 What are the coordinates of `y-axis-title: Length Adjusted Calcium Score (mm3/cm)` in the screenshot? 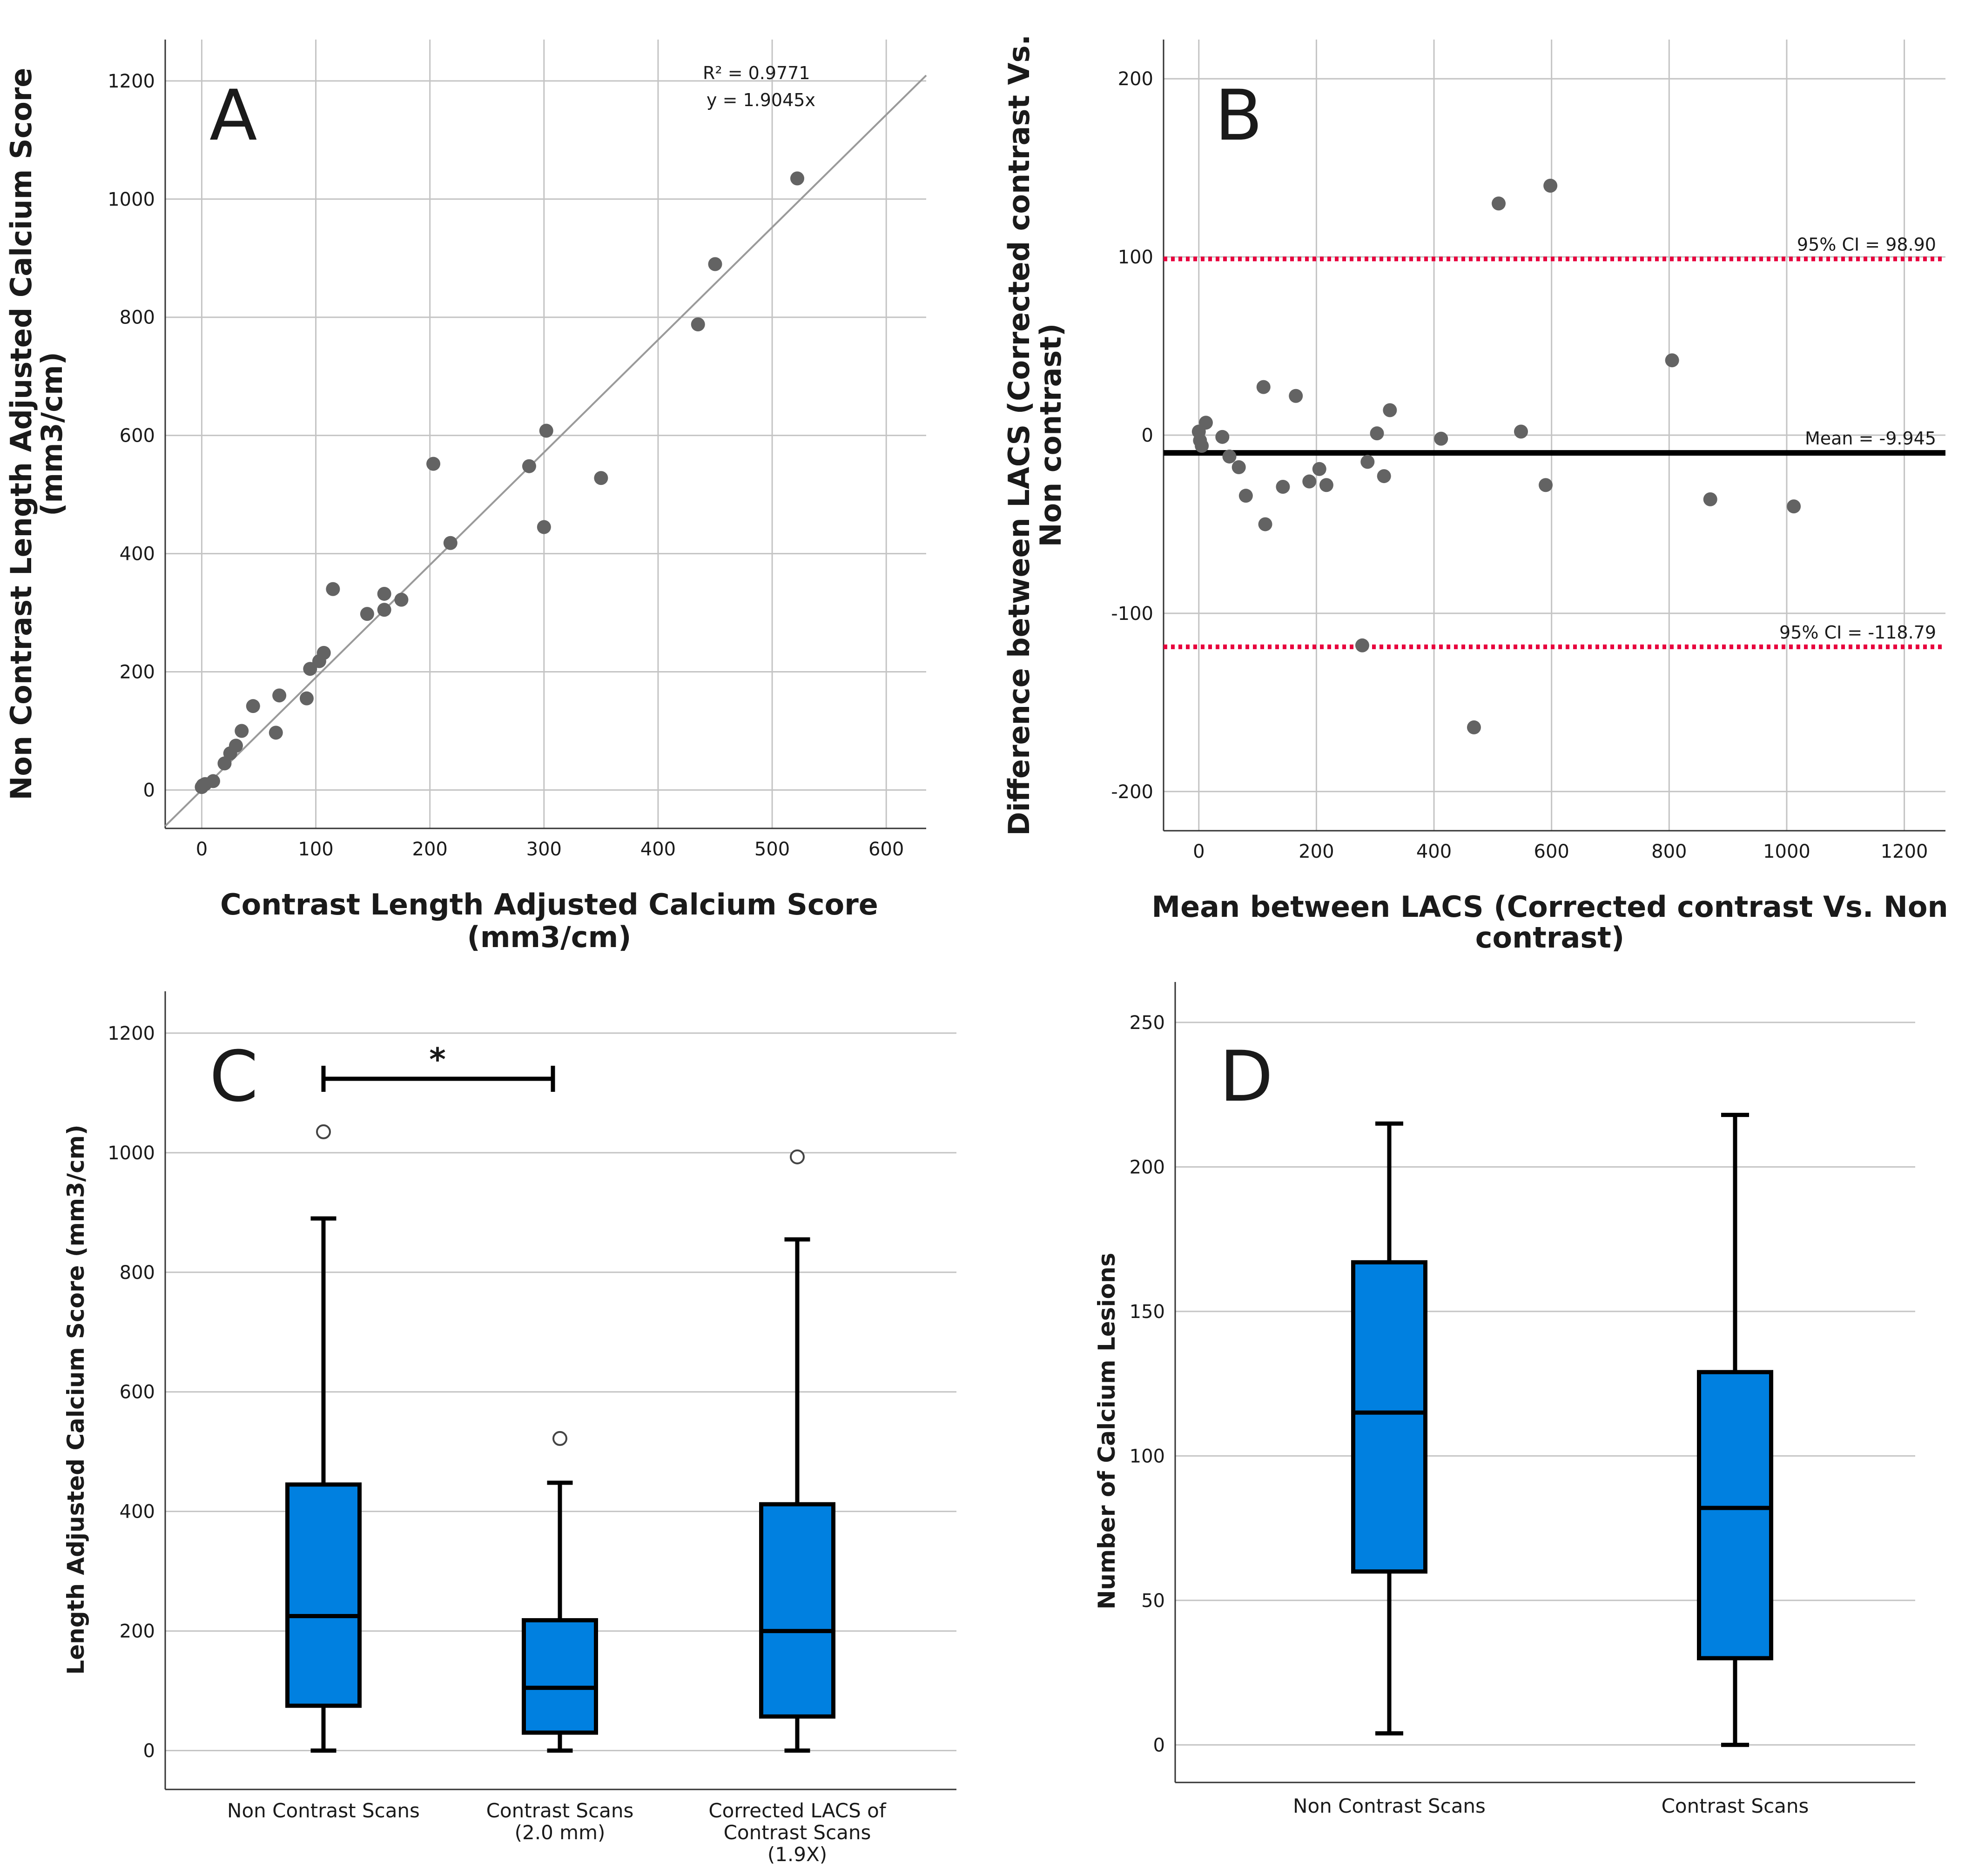 It's located at (75, 1399).